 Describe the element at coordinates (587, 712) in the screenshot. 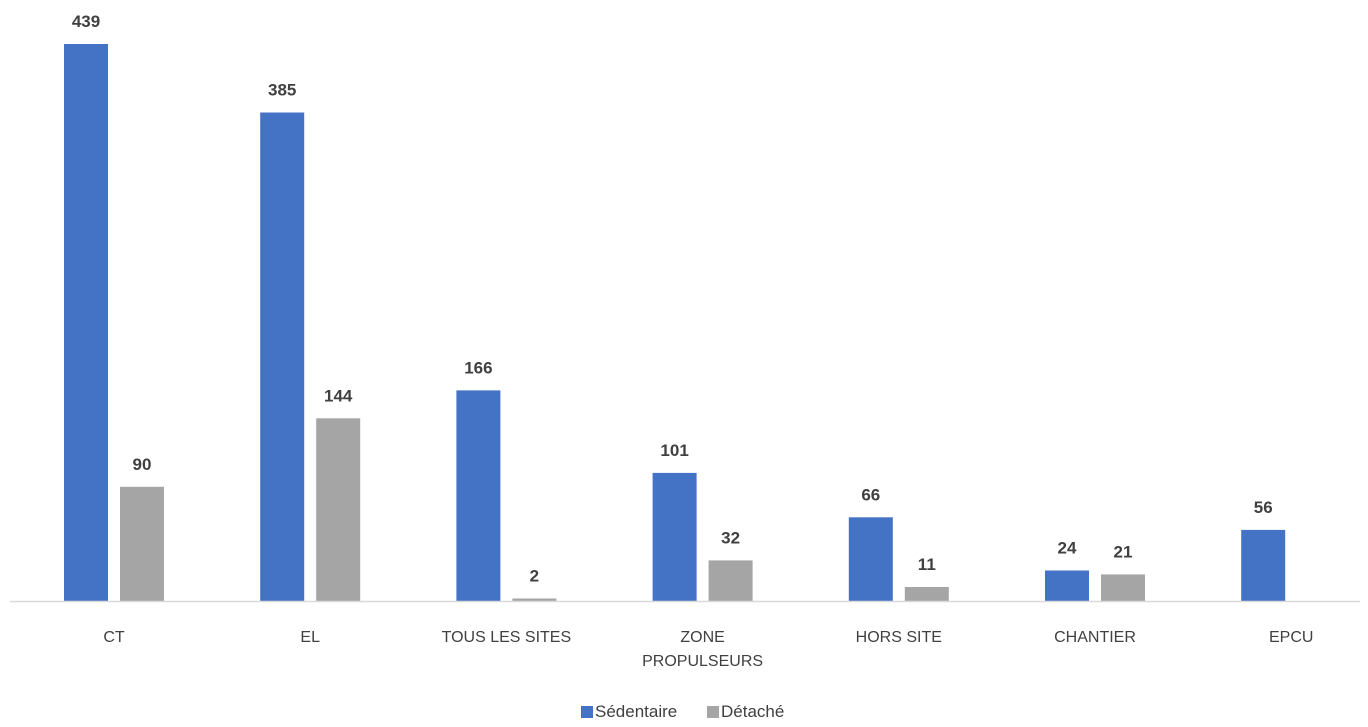

I see `legend-swatch-sedentaire` at that location.